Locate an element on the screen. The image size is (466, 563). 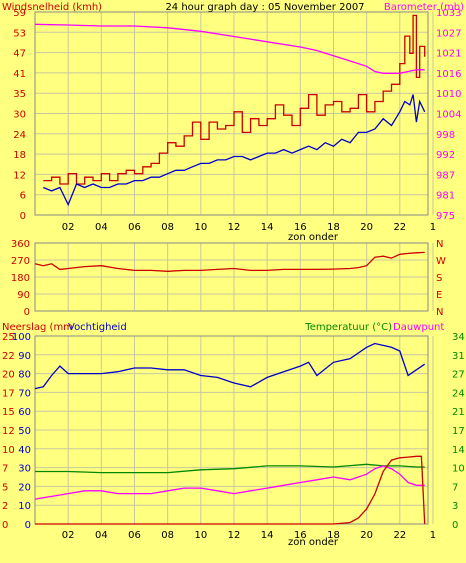
y-tick-humidity: 80 is located at coordinates (24, 375).